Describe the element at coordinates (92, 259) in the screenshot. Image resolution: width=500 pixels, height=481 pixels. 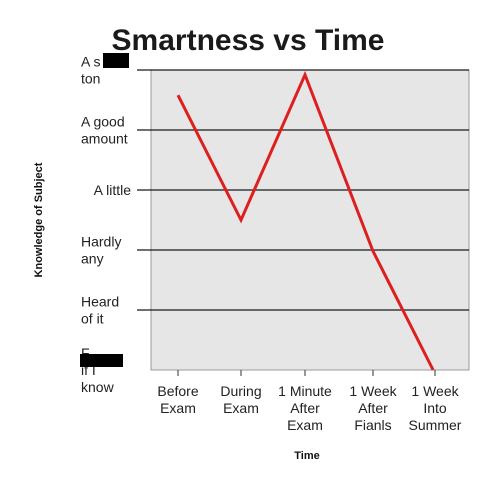
I see `y-tick-label-line: any` at that location.